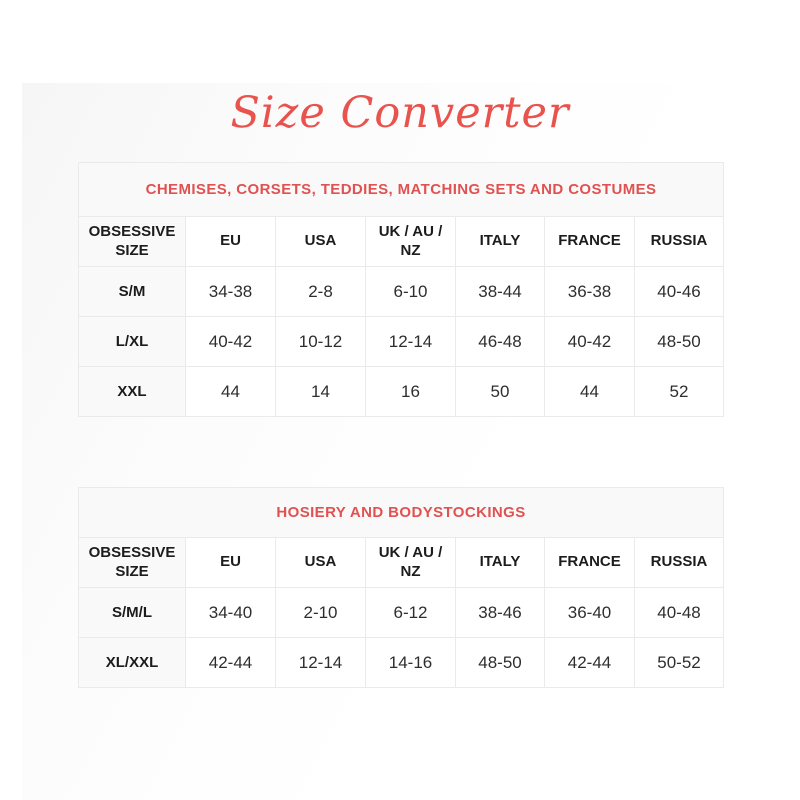 The height and width of the screenshot is (800, 800). What do you see at coordinates (132, 391) in the screenshot?
I see `row-label: XXL` at bounding box center [132, 391].